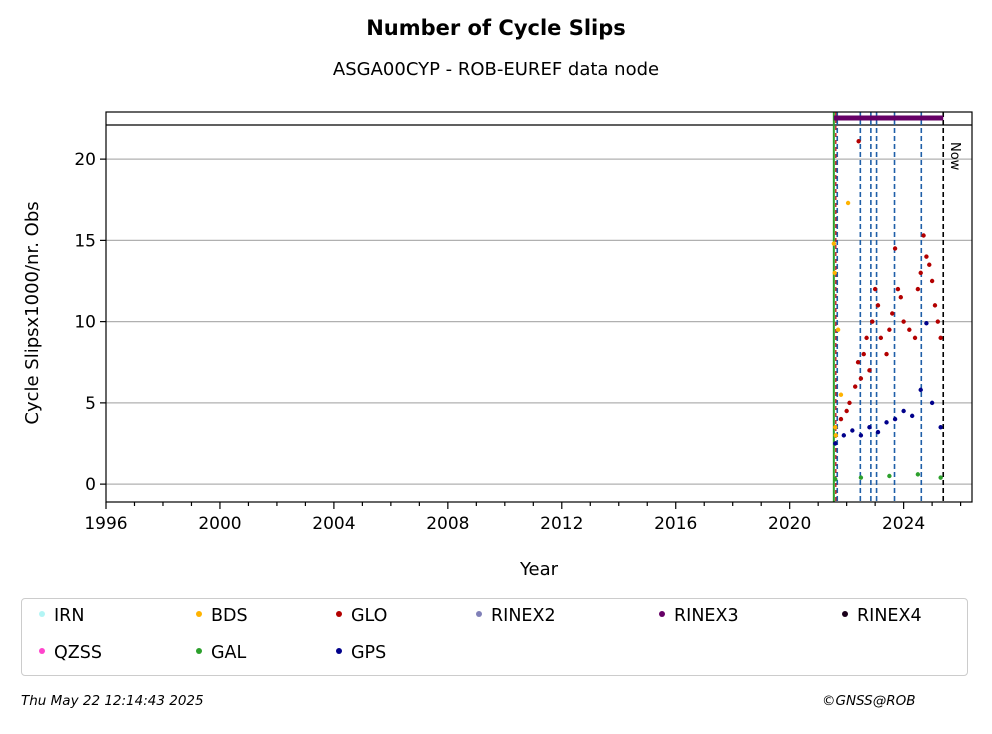  Describe the element at coordinates (561, 524) in the screenshot. I see `x-tick-label: 2012` at that location.